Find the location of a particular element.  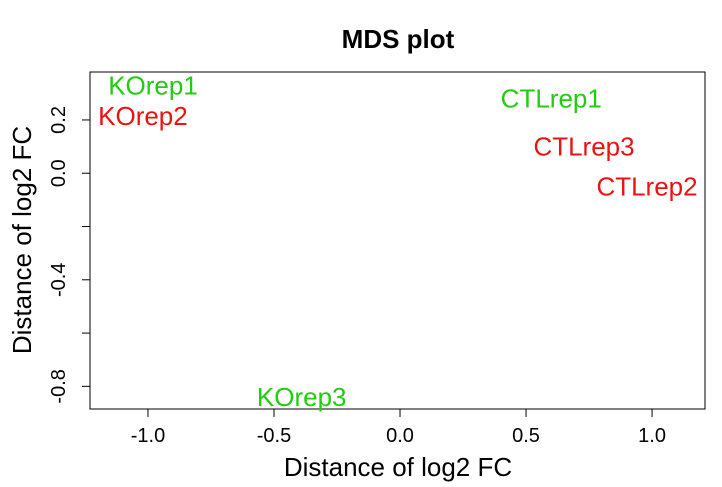

x-tick-label: 0.5 is located at coordinates (526, 436).